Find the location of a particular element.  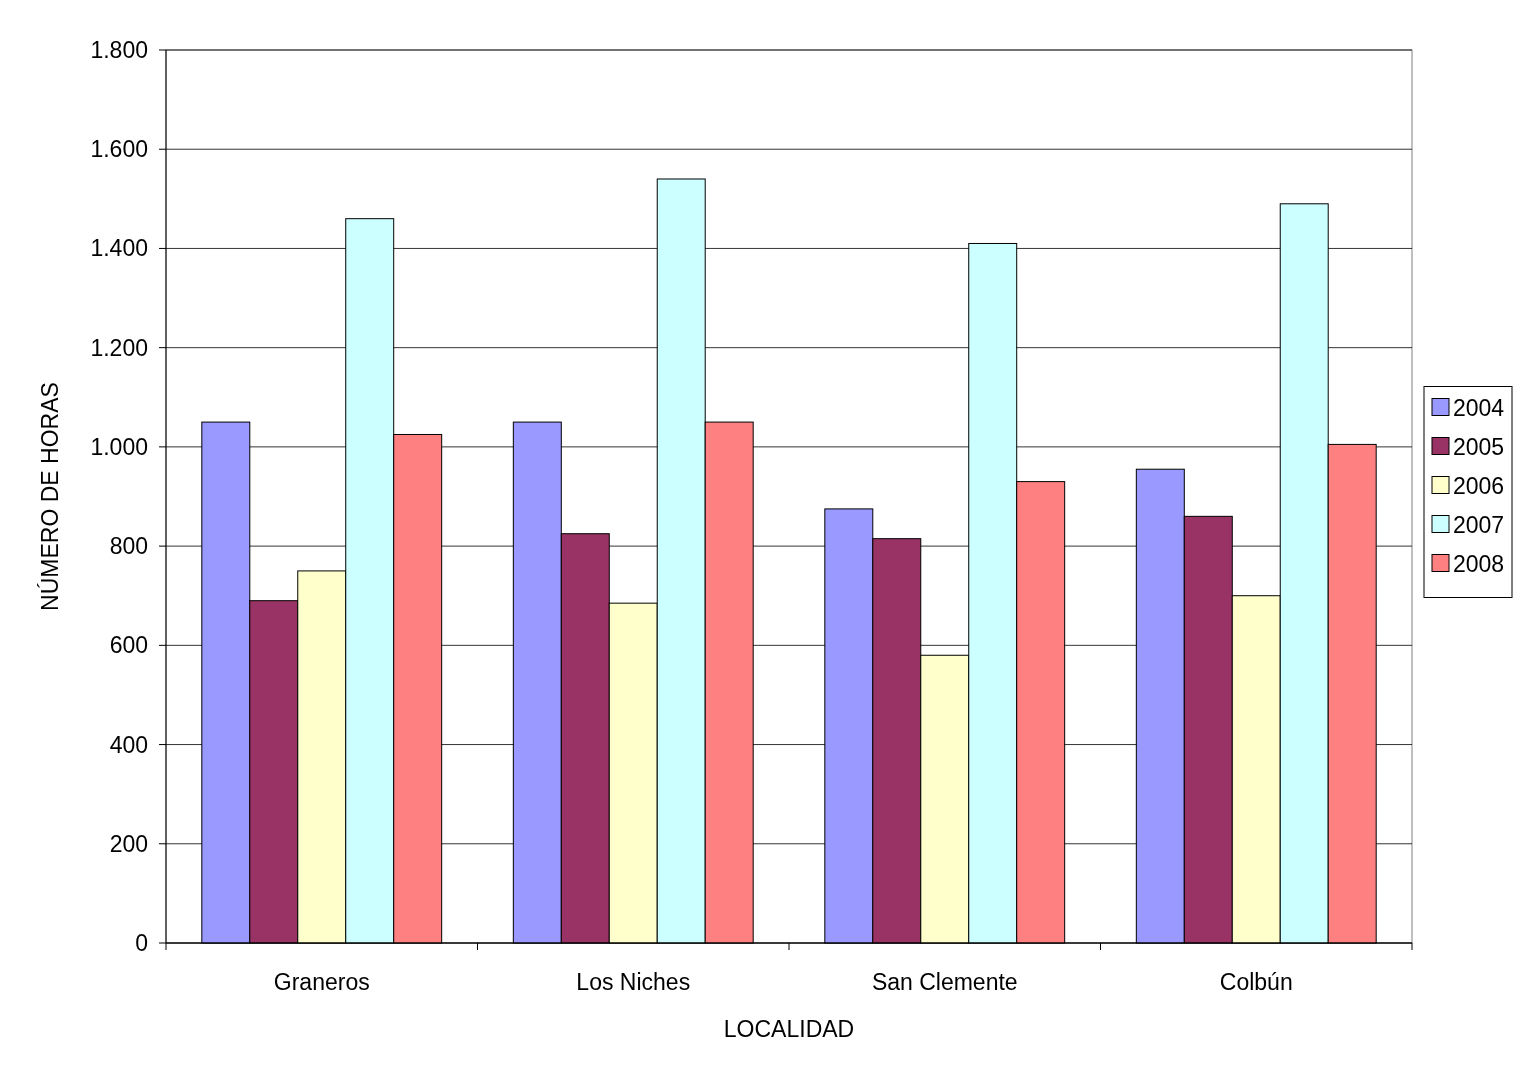

x-axis-title: LOCALIDAD is located at coordinates (789, 1029).